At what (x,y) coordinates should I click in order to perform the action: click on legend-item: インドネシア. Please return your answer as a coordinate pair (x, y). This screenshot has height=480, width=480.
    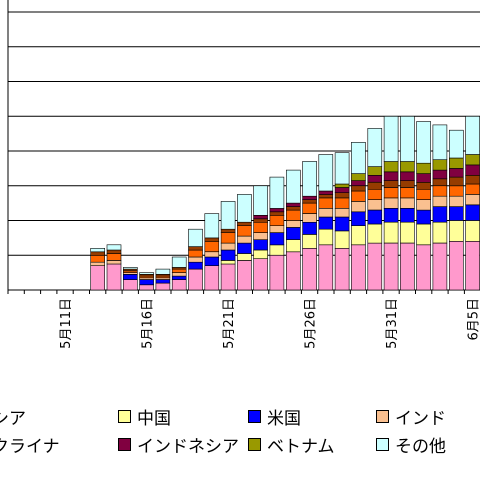
    Looking at the image, I should click on (178, 444).